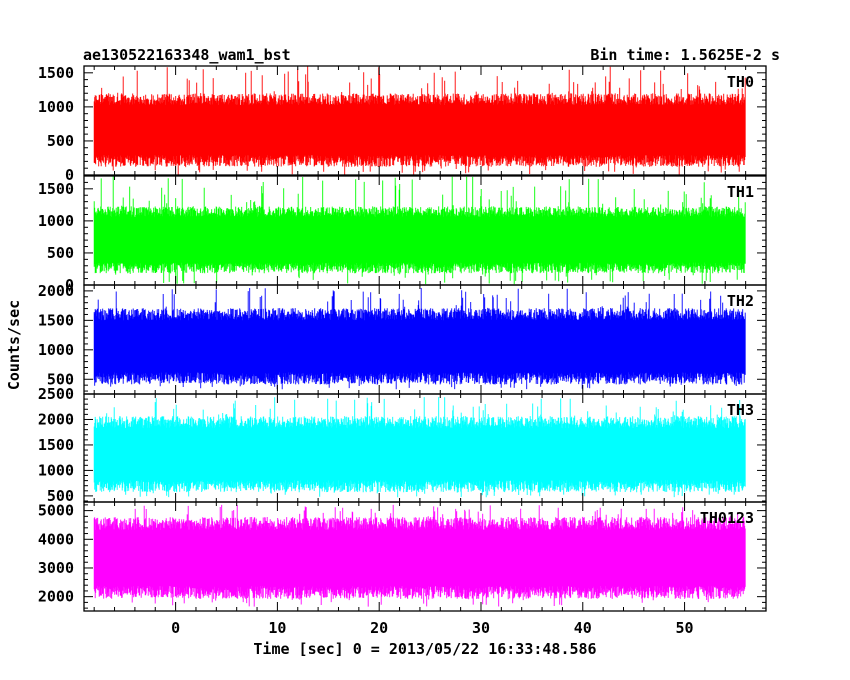 This screenshot has width=850, height=680. What do you see at coordinates (740, 410) in the screenshot?
I see `panel-label-th3: TH3` at bounding box center [740, 410].